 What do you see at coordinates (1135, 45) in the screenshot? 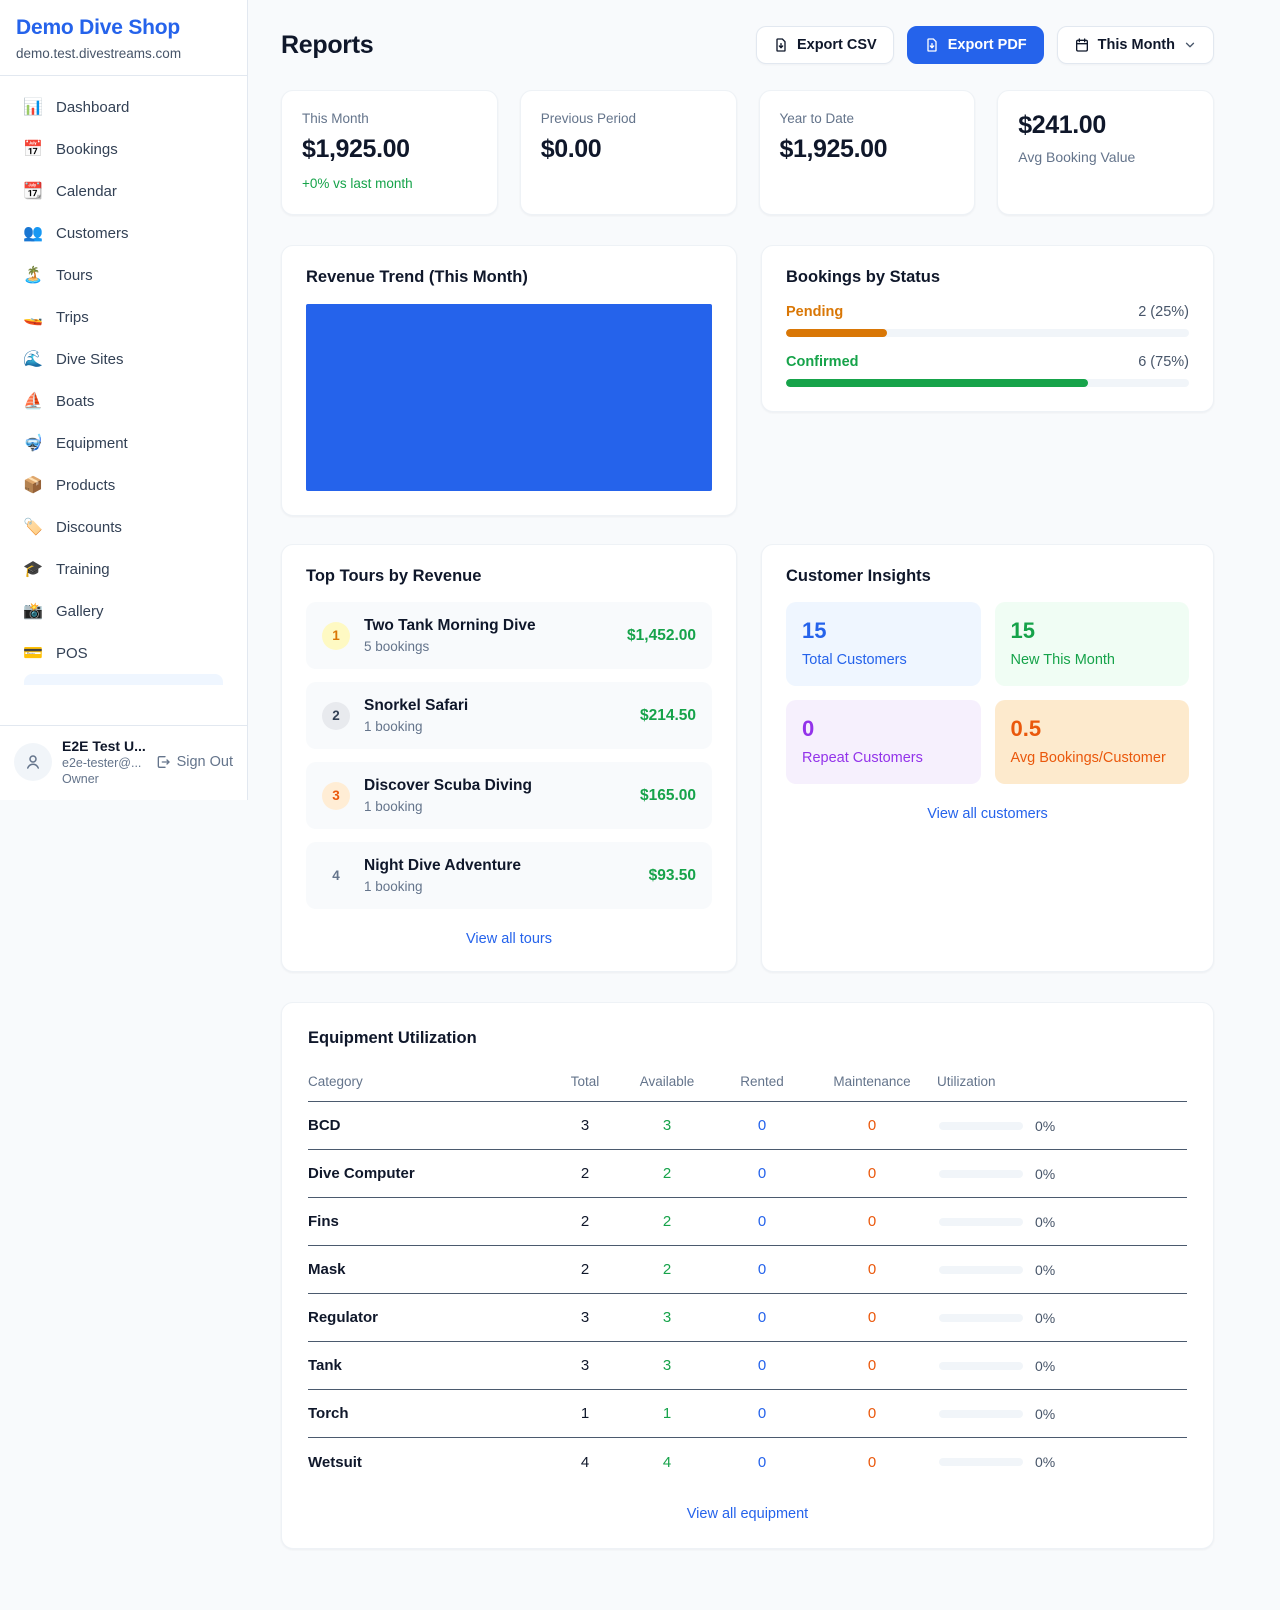
I see `period-select: This Month` at bounding box center [1135, 45].